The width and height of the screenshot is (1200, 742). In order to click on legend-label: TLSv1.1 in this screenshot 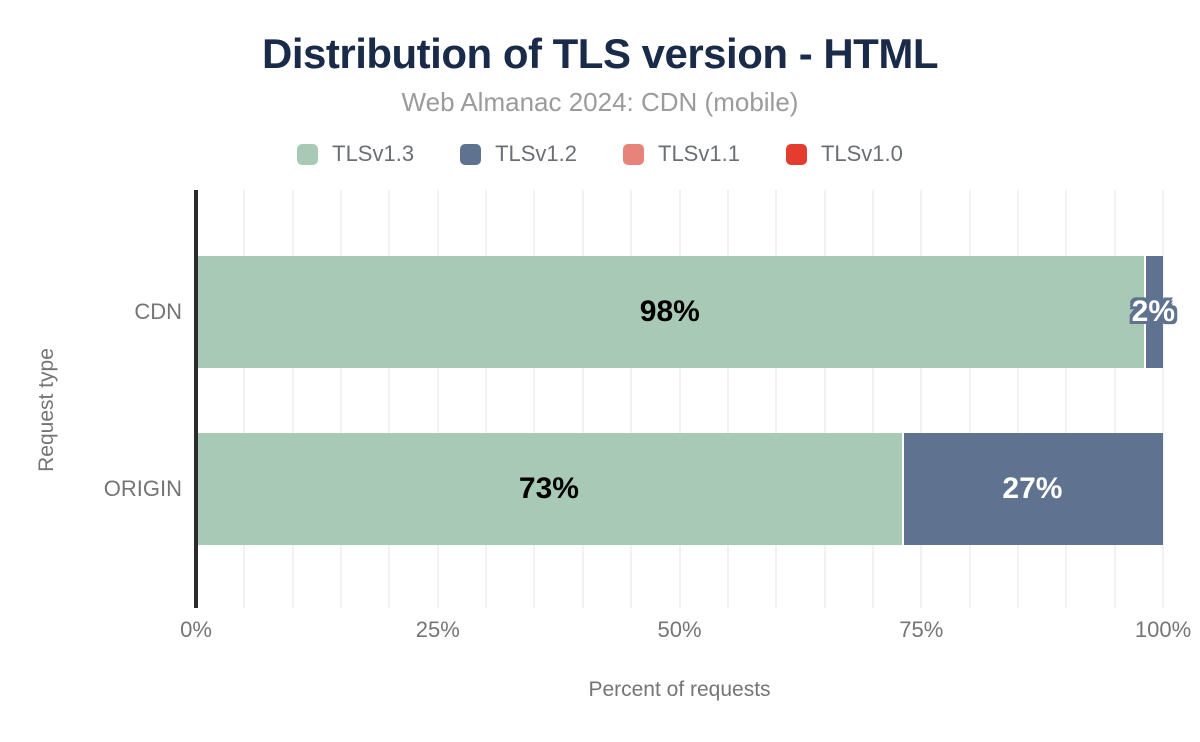, I will do `click(699, 153)`.